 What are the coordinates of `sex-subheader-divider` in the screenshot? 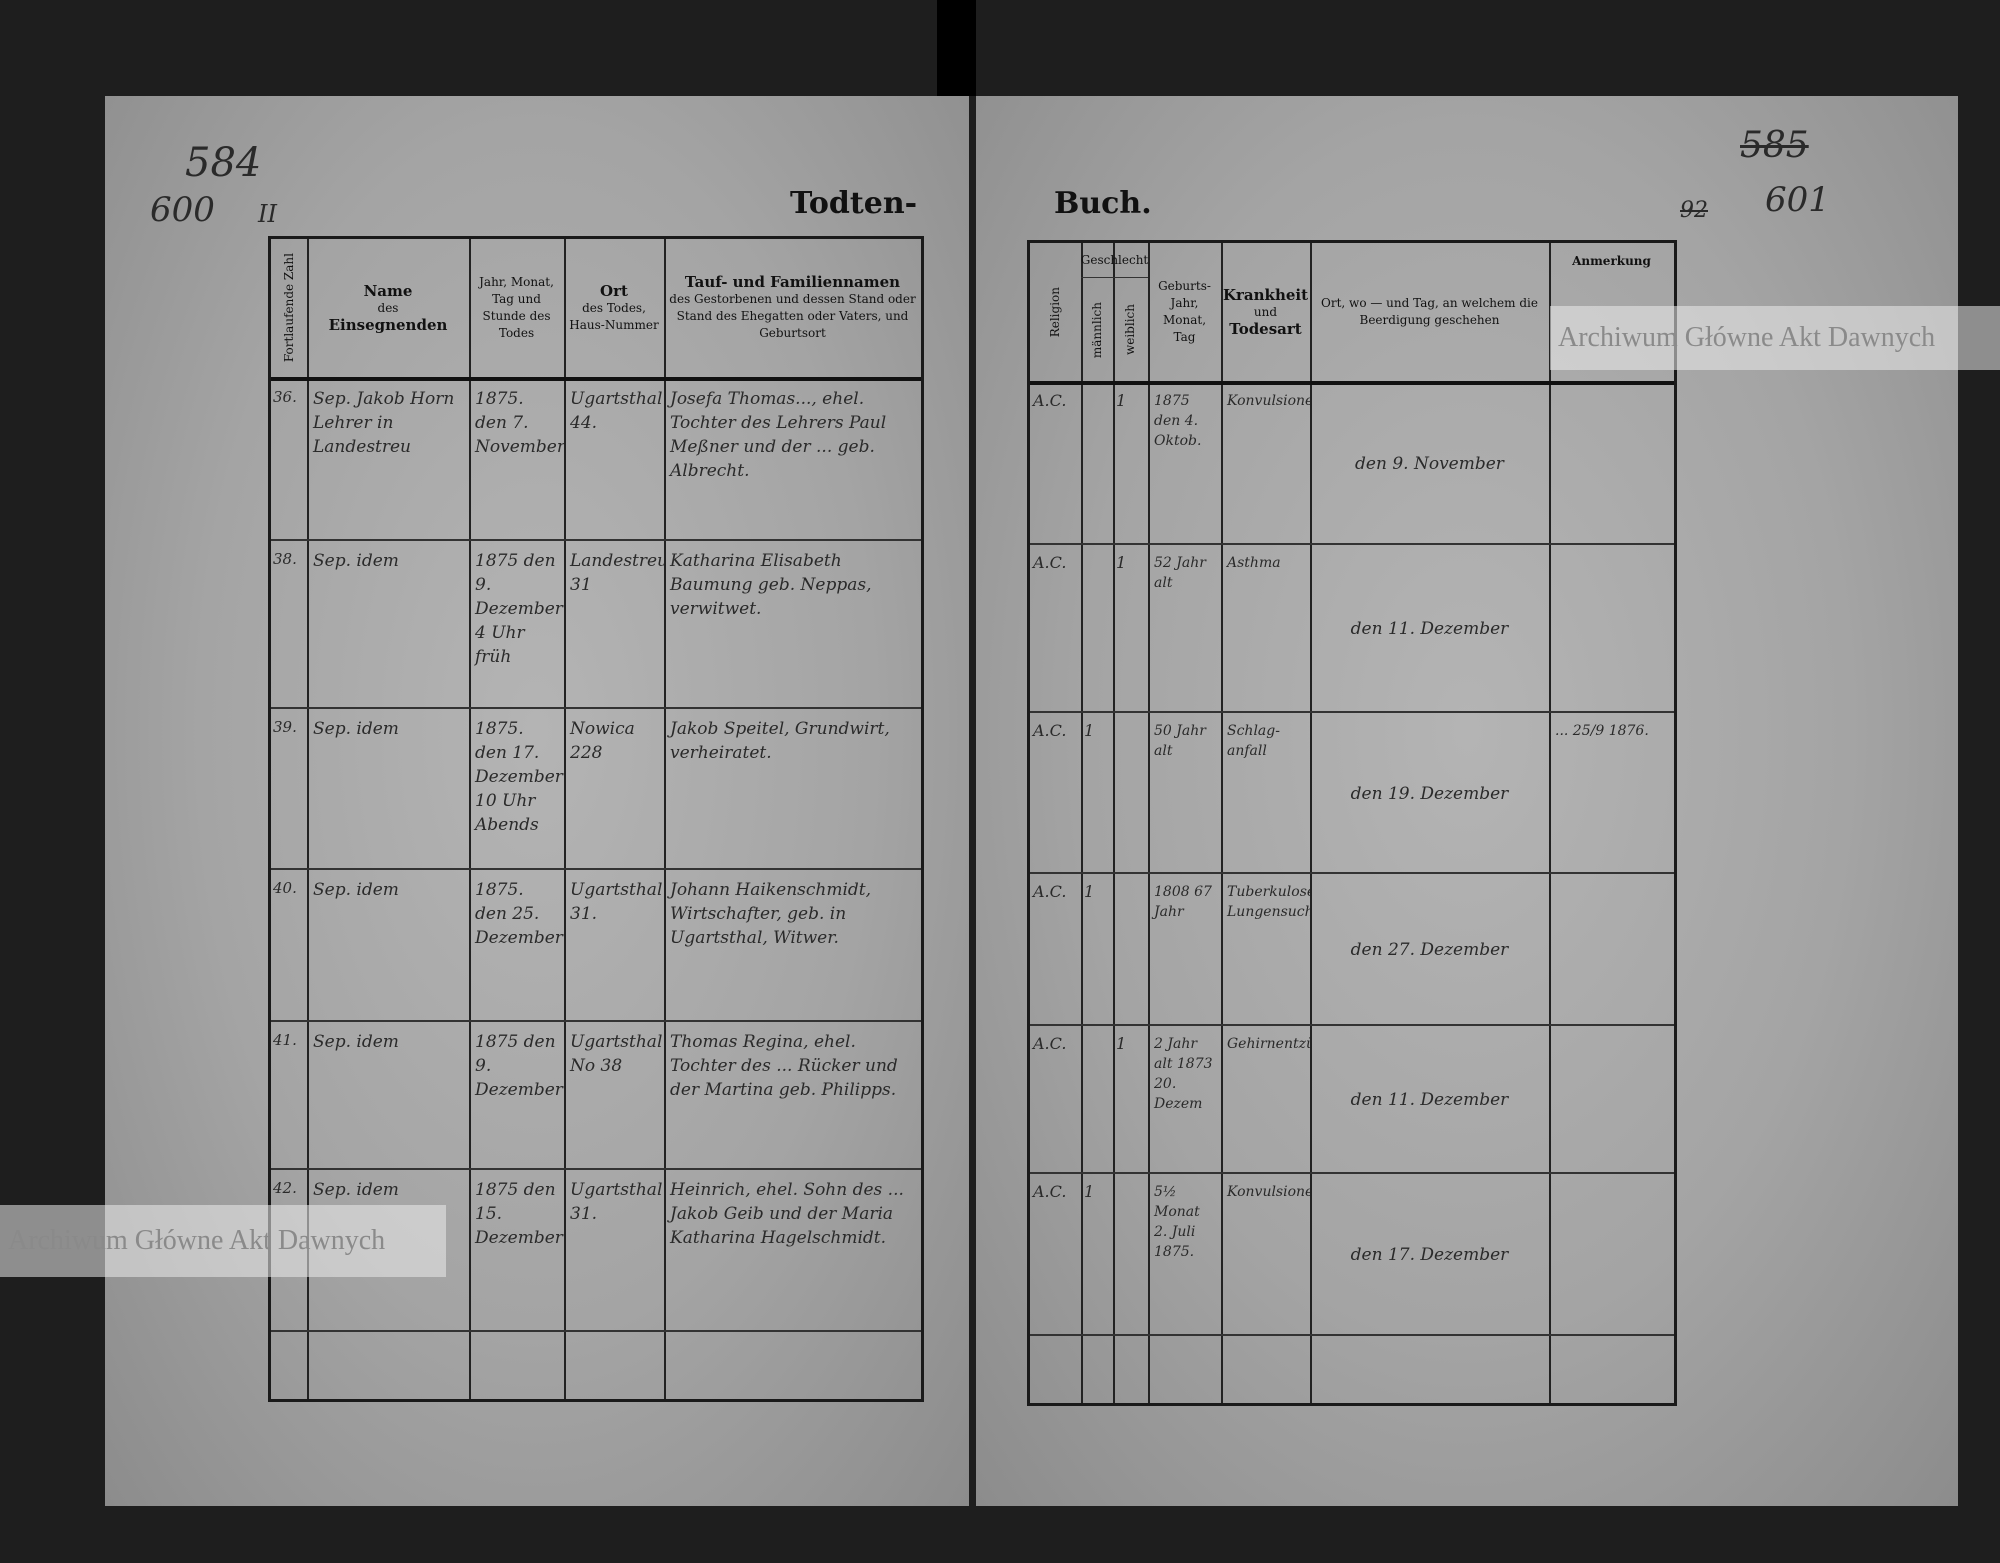 It's located at (1114, 277).